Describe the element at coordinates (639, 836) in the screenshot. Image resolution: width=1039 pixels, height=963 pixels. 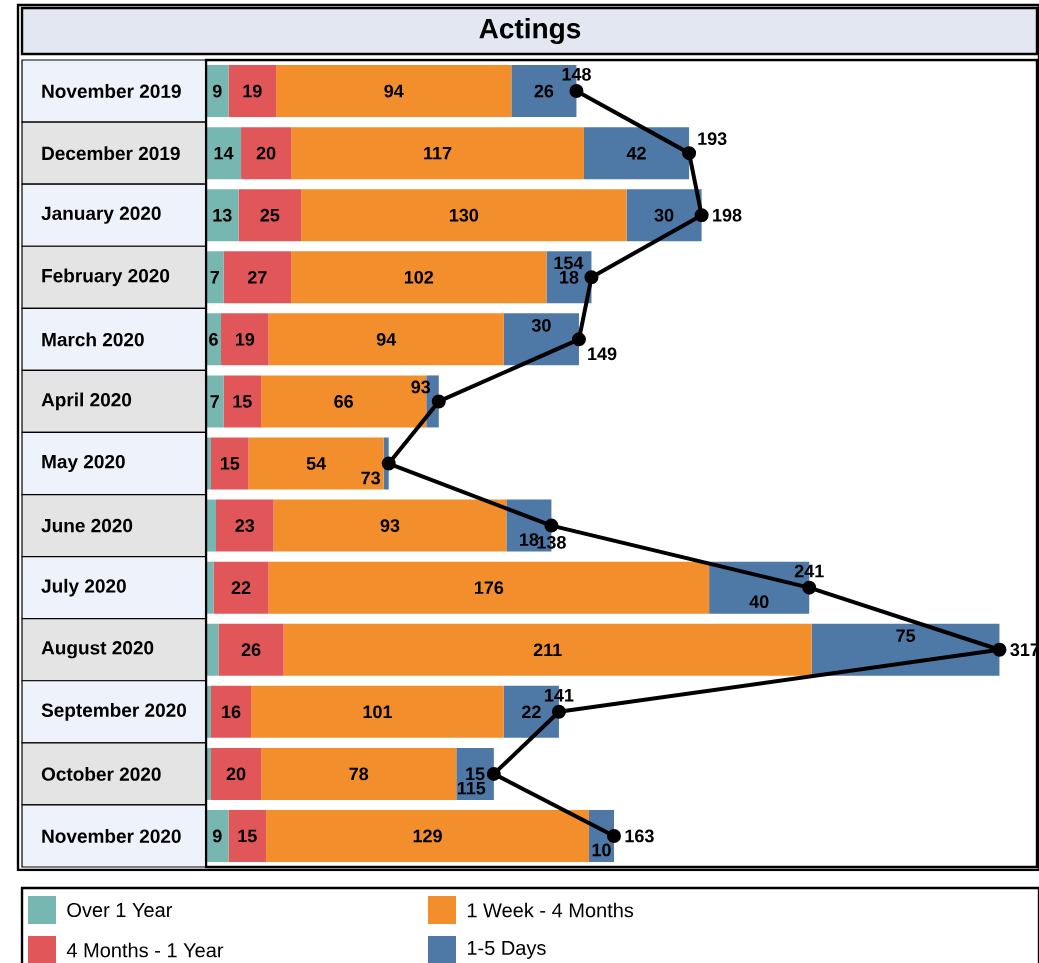
I see `data-label: 163` at that location.